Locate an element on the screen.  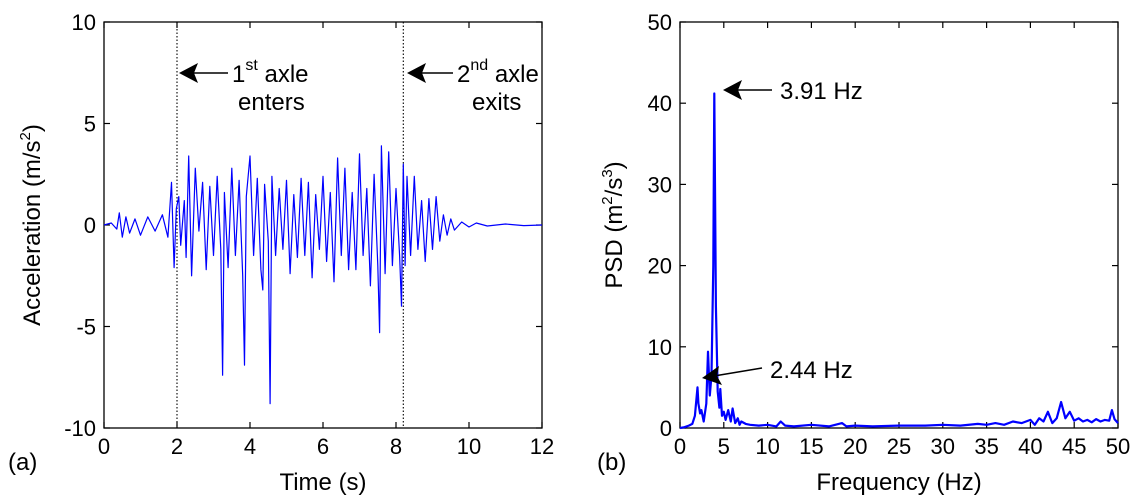
annotation-first-axle: 1st axle enters is located at coordinates (244, 86).